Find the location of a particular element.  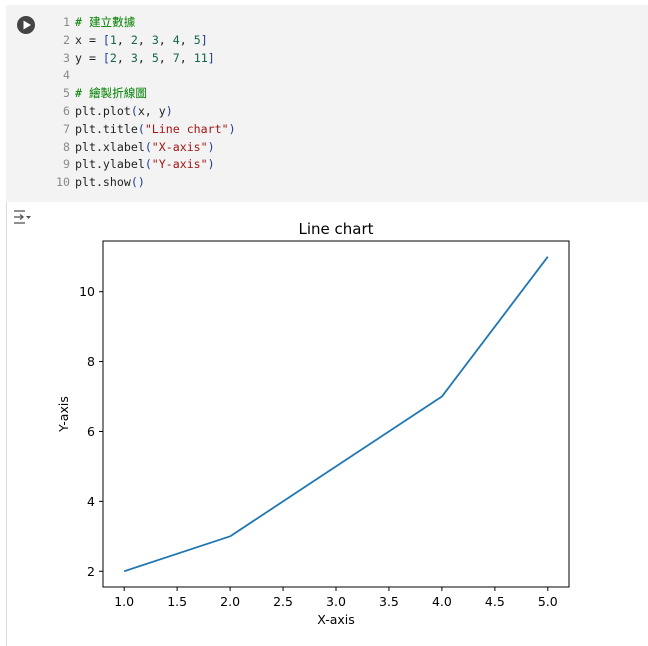

code-token: plt.show is located at coordinates (103, 182).